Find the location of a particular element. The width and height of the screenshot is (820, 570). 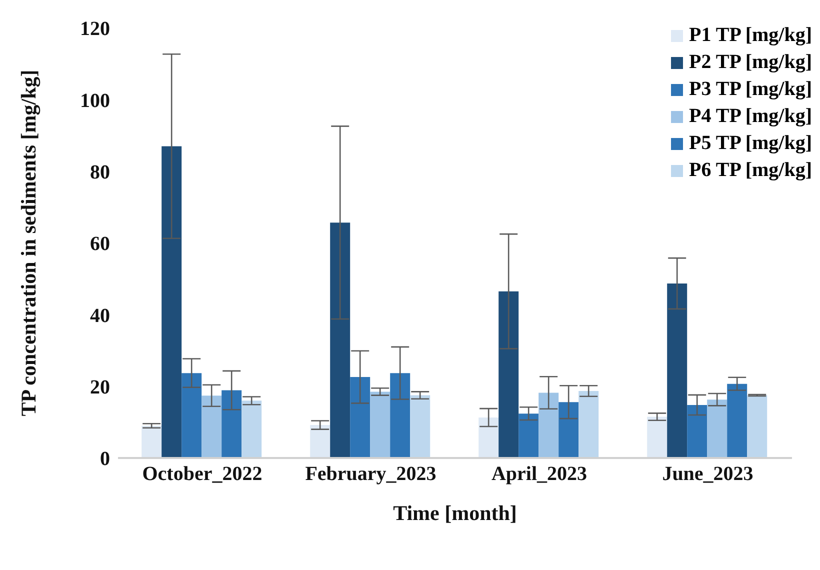

y-tick-label: 120 is located at coordinates (95, 29).